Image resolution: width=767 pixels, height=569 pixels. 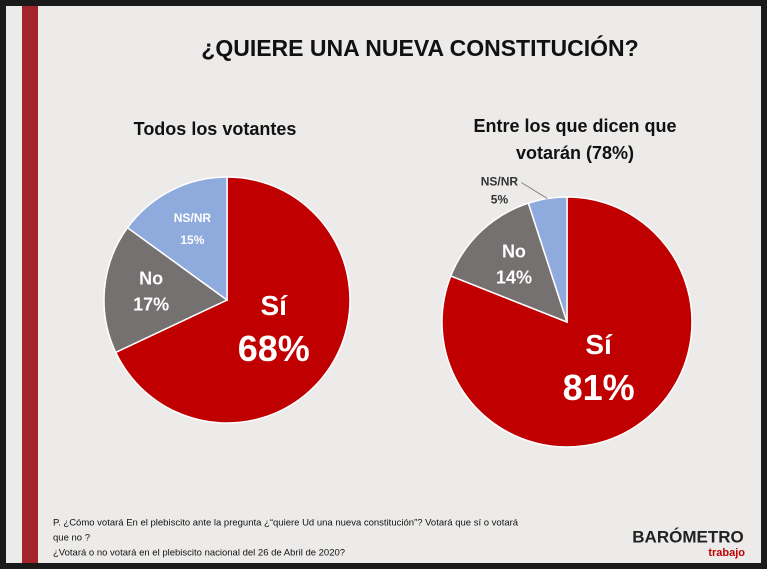 What do you see at coordinates (514, 277) in the screenshot?
I see `slice-value: 14%` at bounding box center [514, 277].